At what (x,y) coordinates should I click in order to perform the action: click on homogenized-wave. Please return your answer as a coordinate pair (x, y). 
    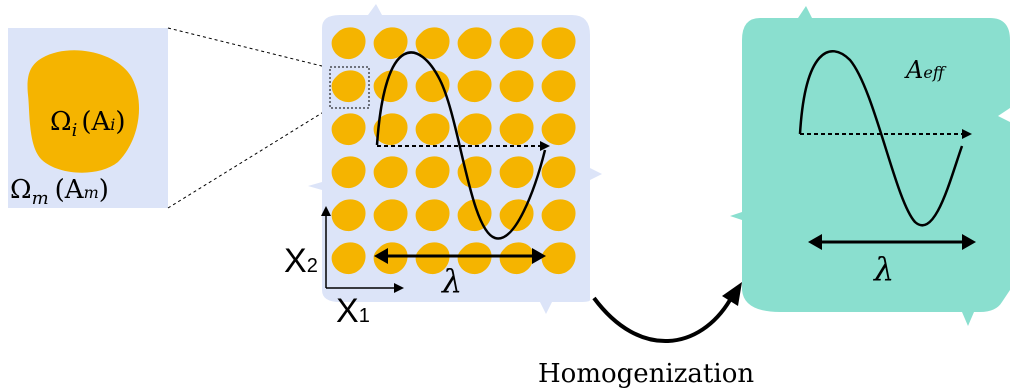
    Looking at the image, I should click on (881, 138).